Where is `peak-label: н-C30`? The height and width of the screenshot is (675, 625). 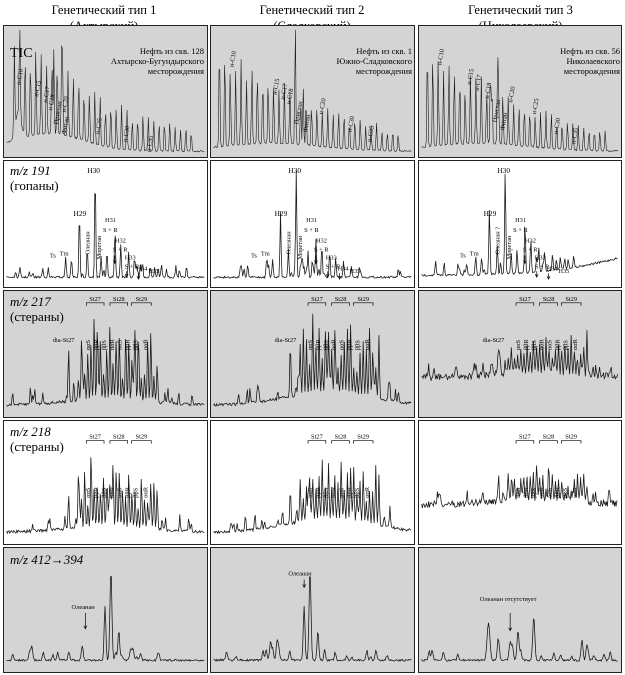 peak-label: н-C30 is located at coordinates (351, 124).